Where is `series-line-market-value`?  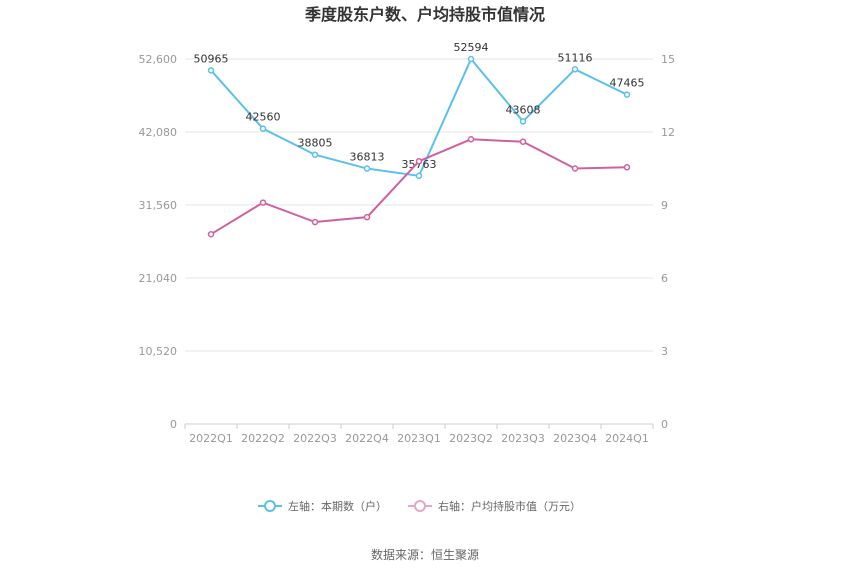 series-line-market-value is located at coordinates (419, 187).